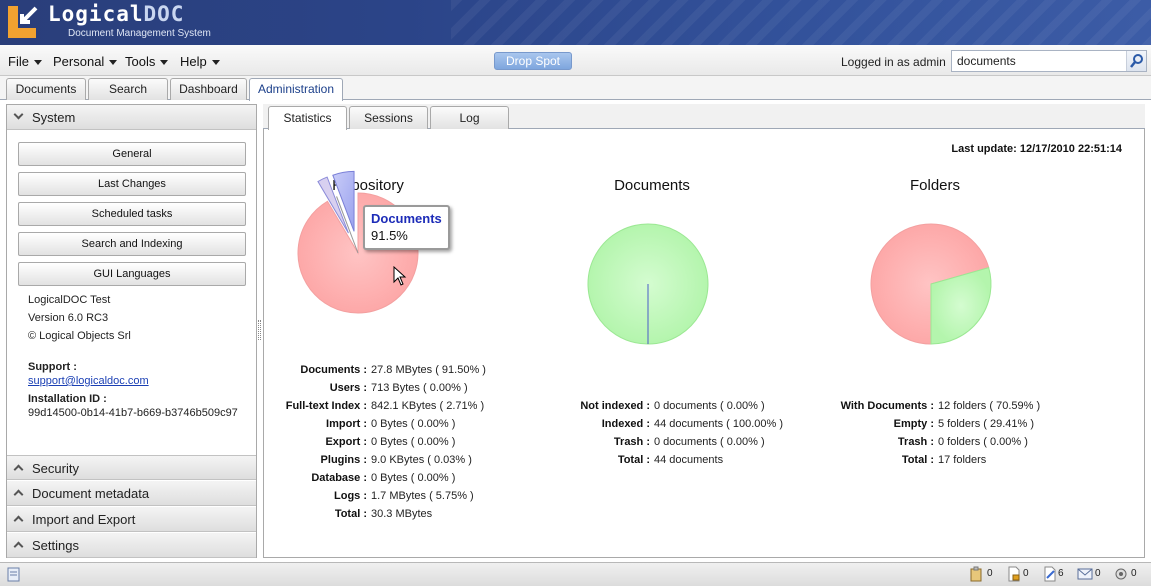  Describe the element at coordinates (346, 424) in the screenshot. I see `stat-label: Import :` at that location.